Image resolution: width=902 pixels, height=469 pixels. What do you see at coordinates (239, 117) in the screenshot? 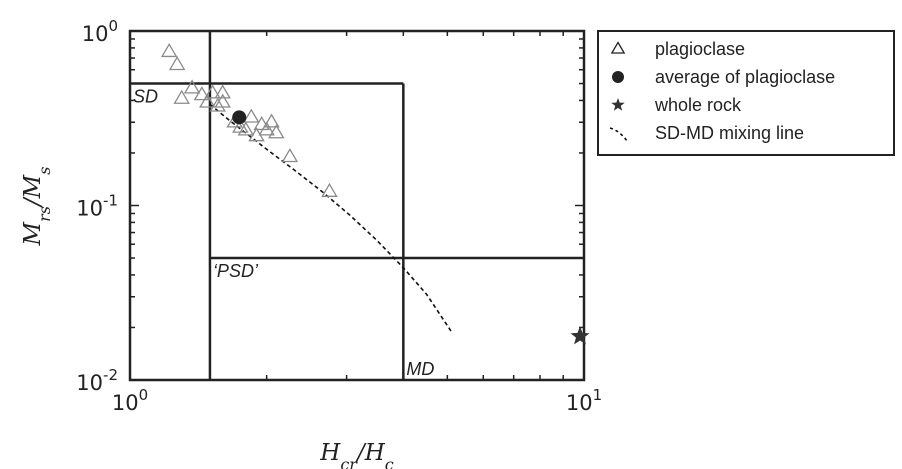
I see `average-plagioclase-point` at bounding box center [239, 117].